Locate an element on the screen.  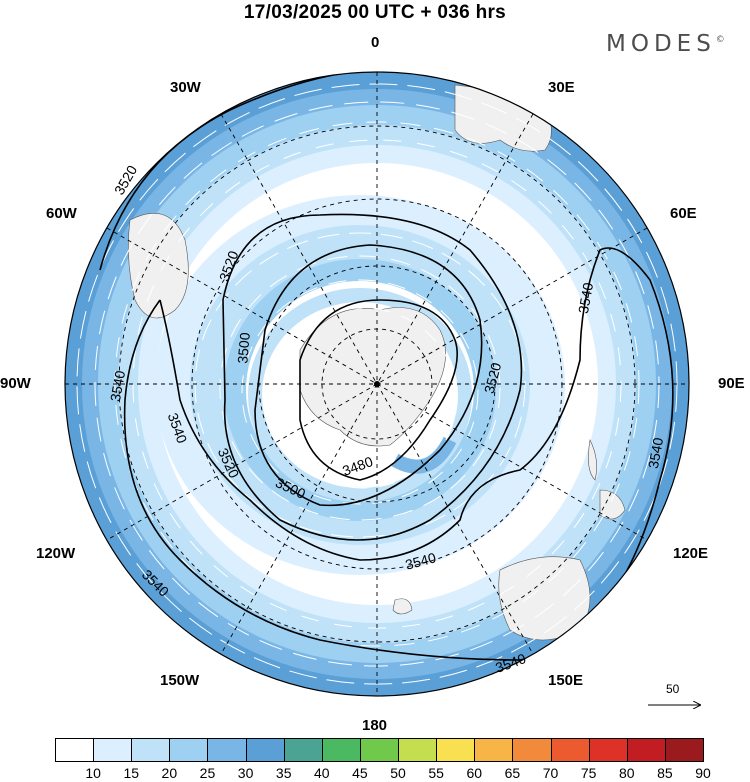
lon-label-60w: 60W is located at coordinates (61, 213).